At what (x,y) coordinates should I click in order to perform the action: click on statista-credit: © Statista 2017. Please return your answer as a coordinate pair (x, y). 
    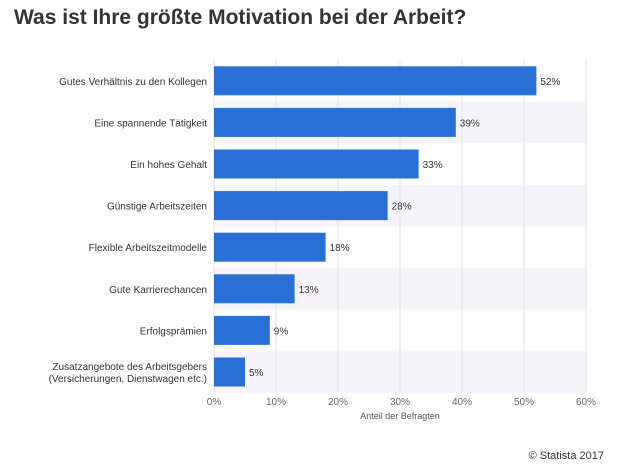
    Looking at the image, I should click on (566, 456).